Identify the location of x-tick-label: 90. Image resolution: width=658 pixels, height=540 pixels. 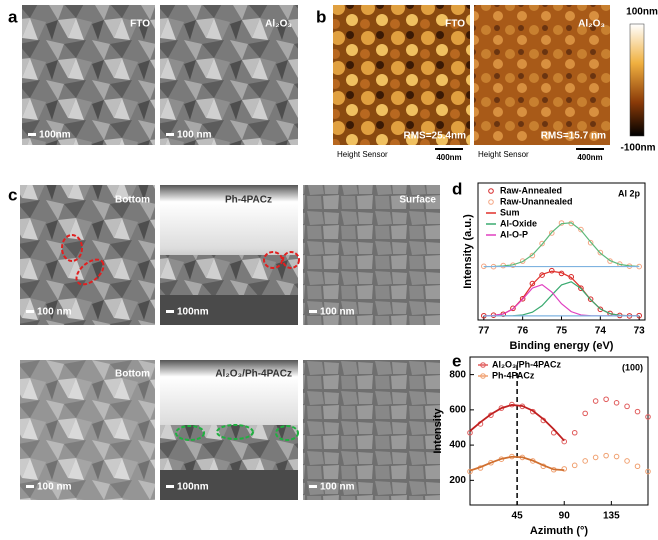
(565, 516).